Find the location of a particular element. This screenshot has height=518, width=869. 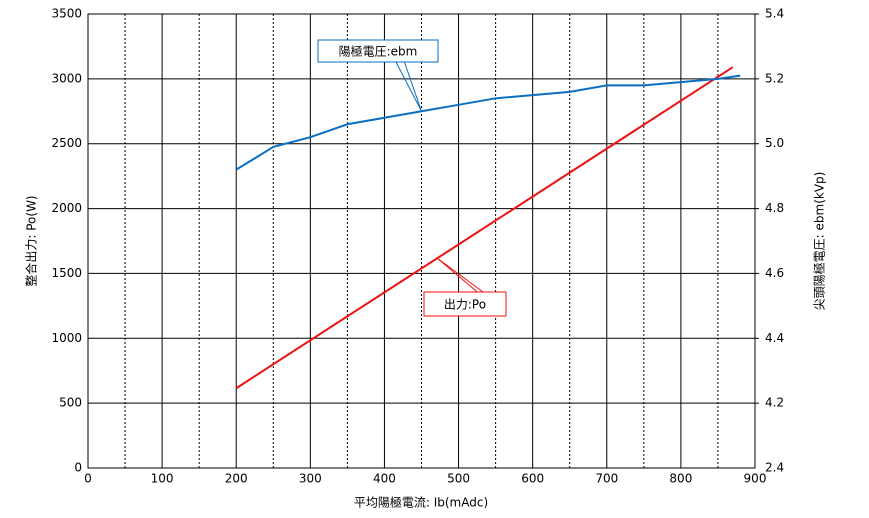

y-tick-label: 3000 is located at coordinates (66, 78).